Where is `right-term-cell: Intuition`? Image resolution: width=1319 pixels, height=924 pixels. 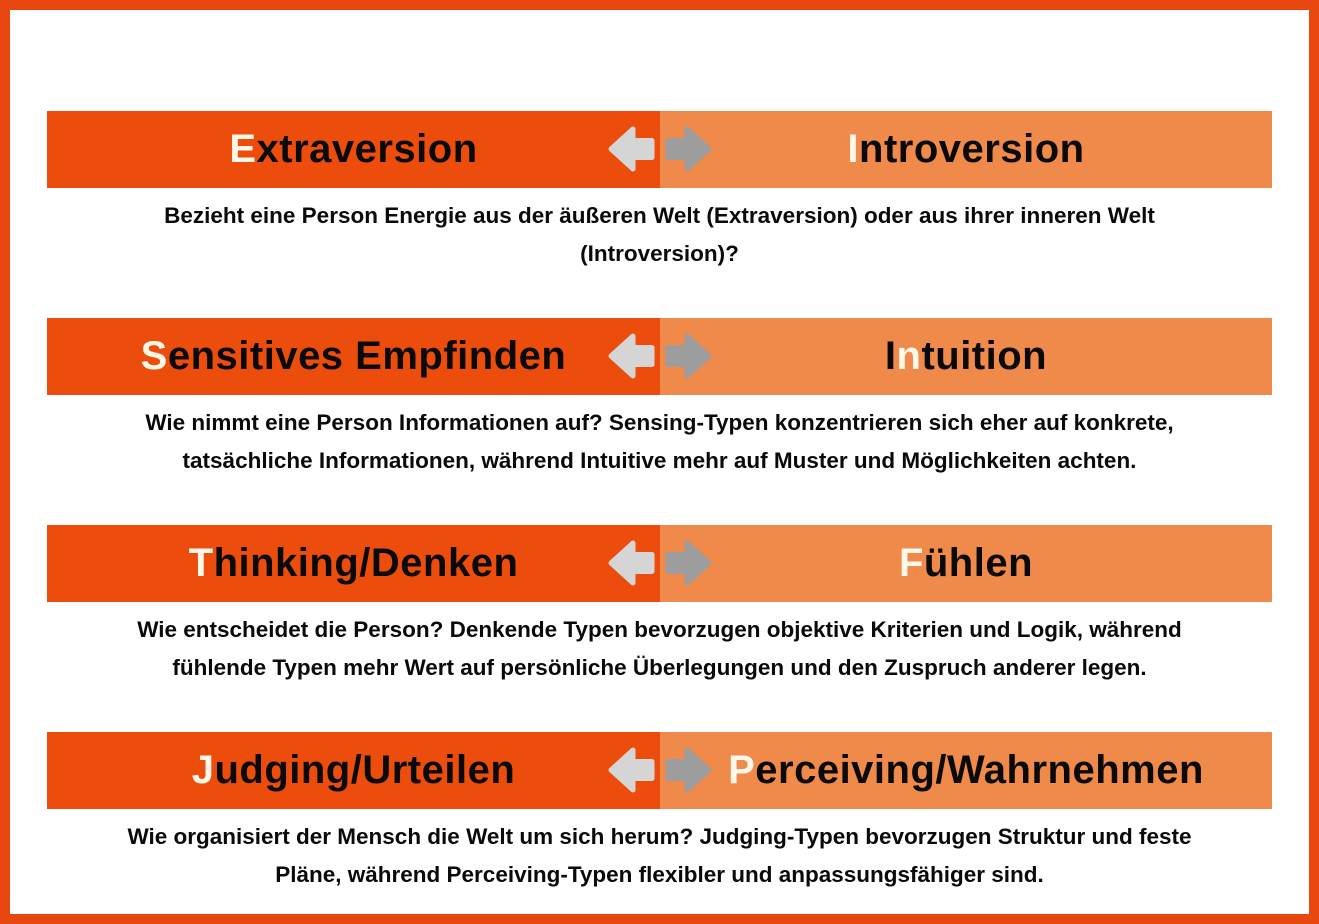
right-term-cell: Intuition is located at coordinates (966, 356).